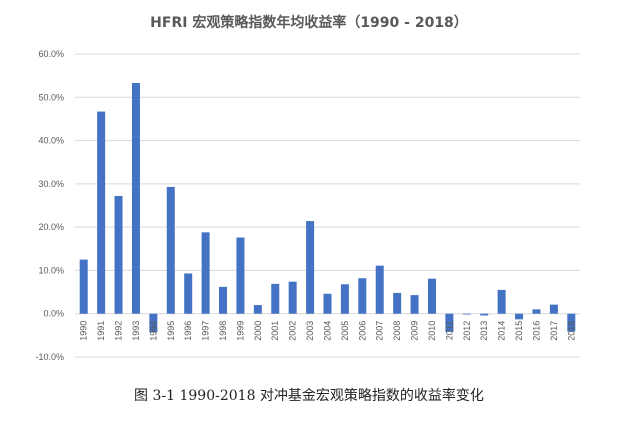 The width and height of the screenshot is (618, 424). I want to click on y-axis-ticks: -10.0% 0.0% 10.0% 20.0% 30.0% 40.0% 50.0% 60.0%, so click(49, 205).